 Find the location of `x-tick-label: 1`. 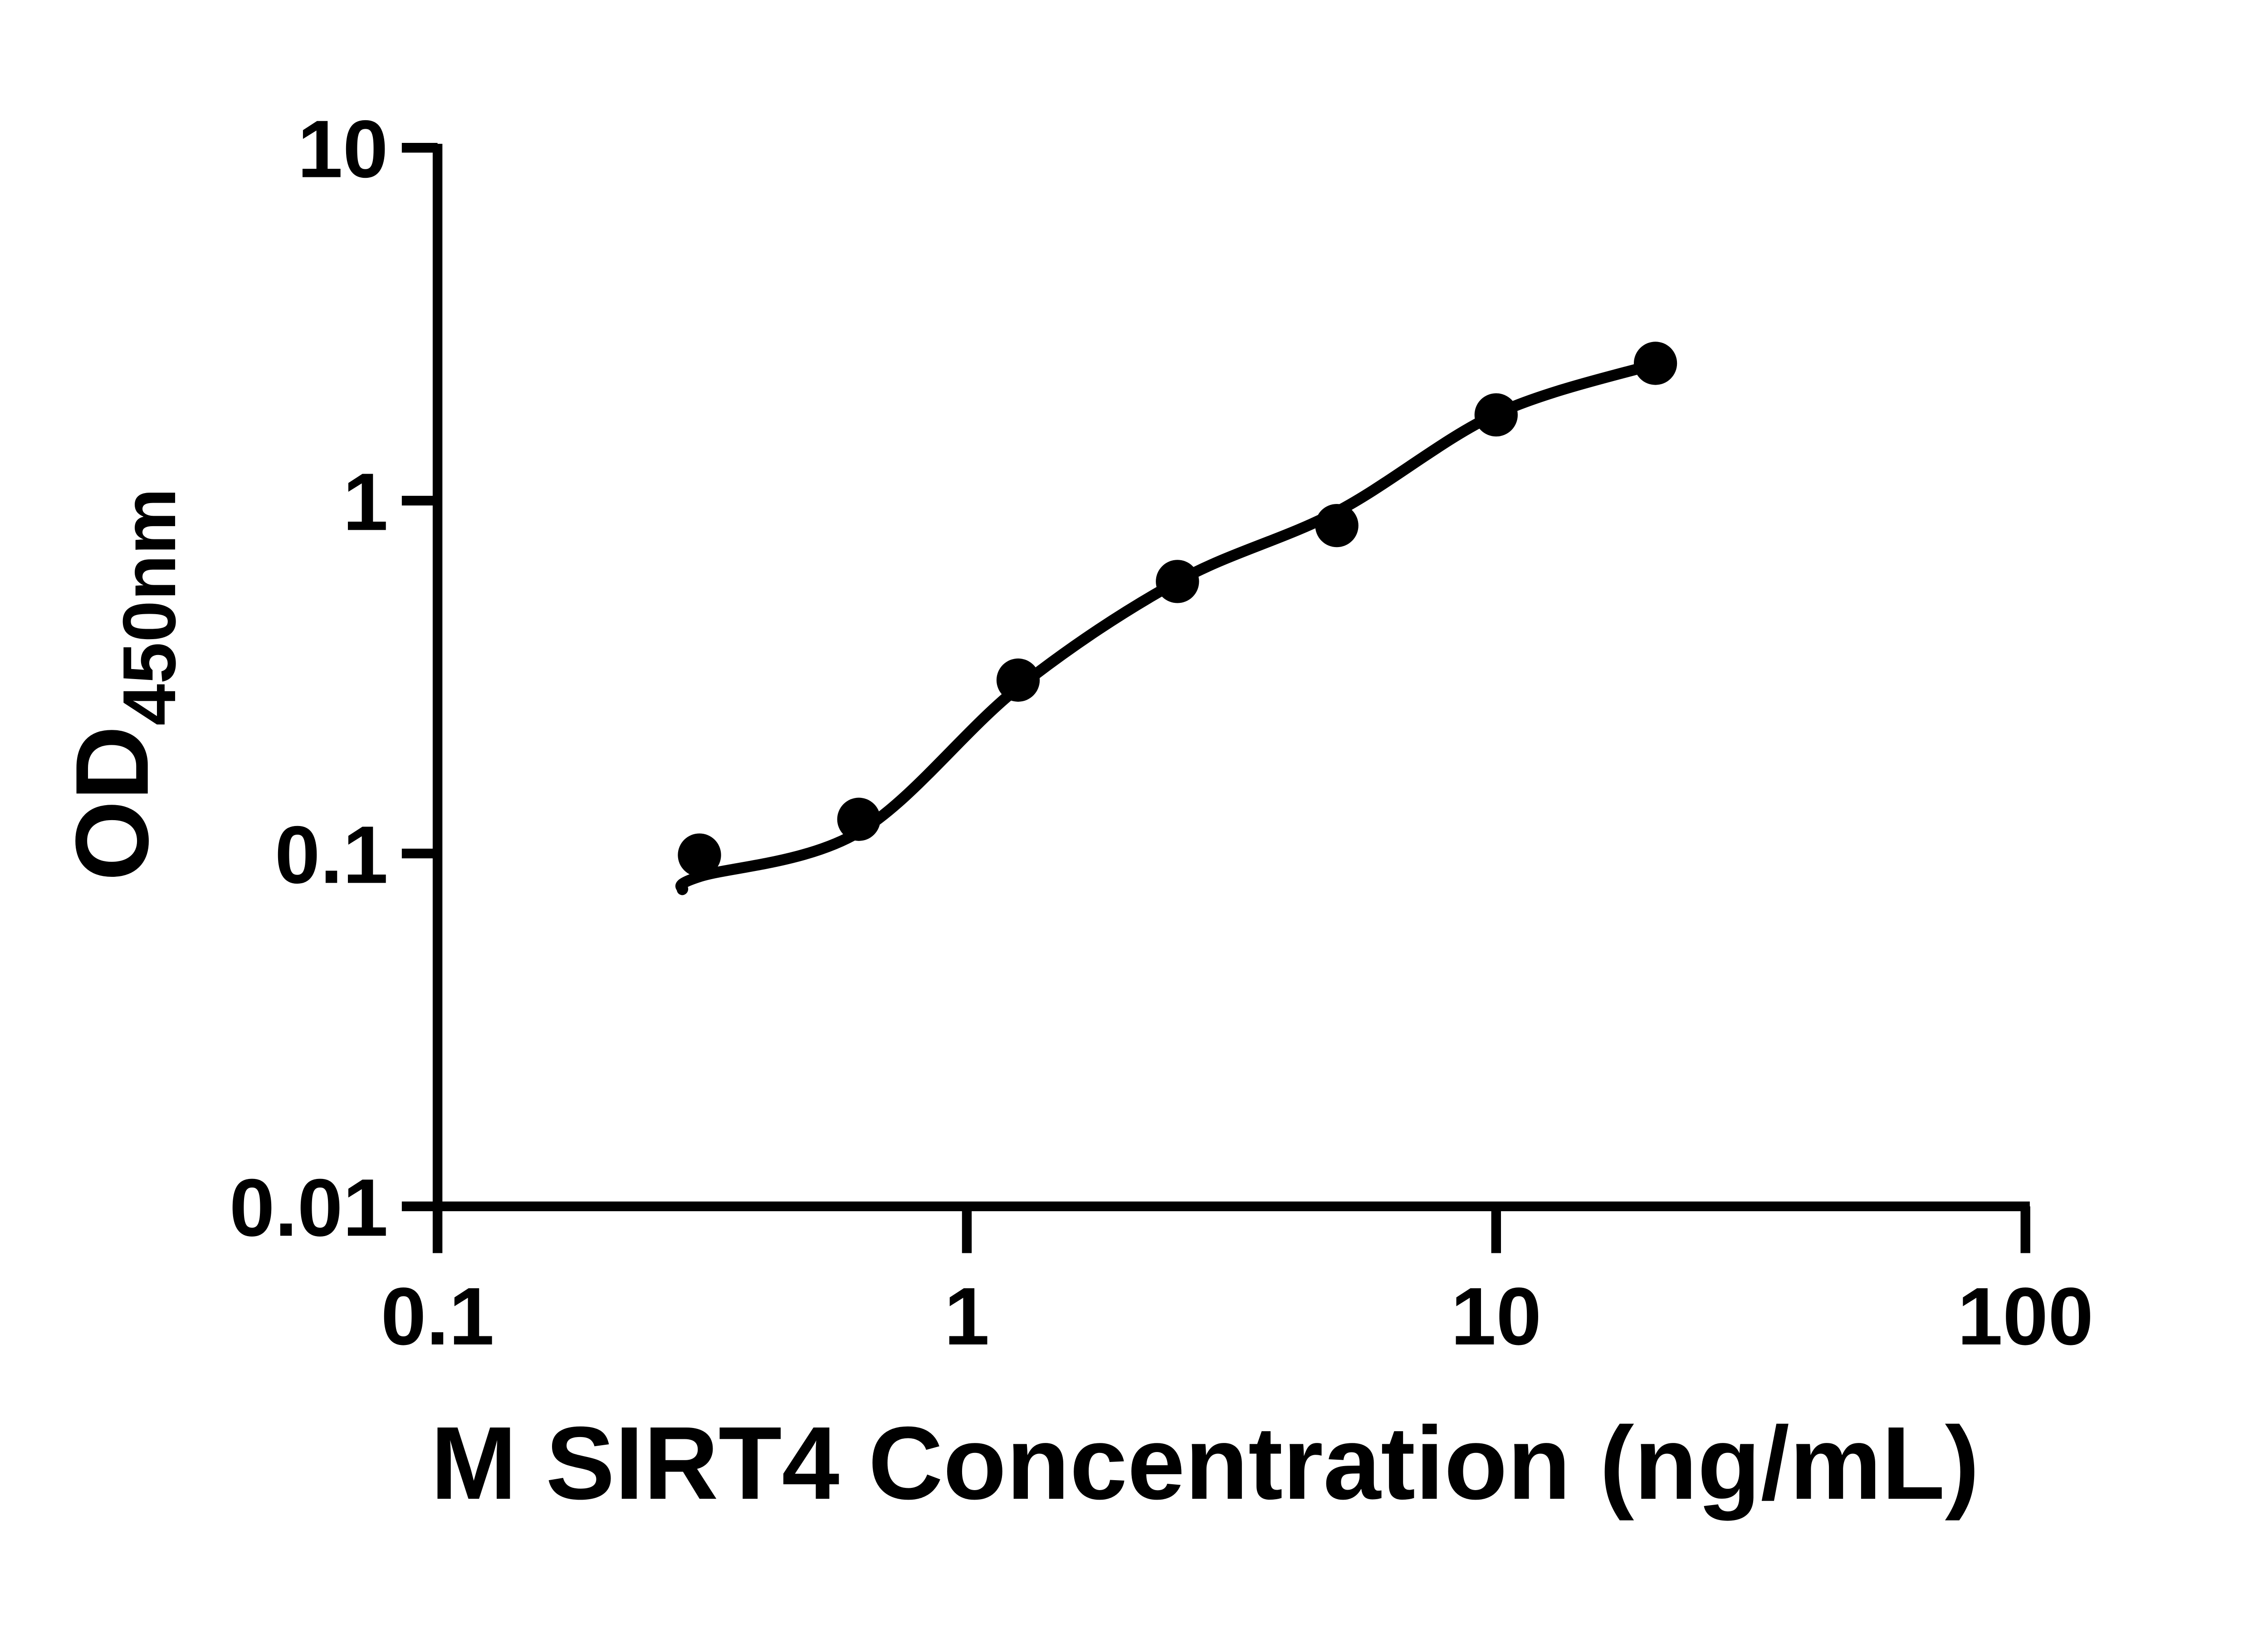

x-tick-label: 1 is located at coordinates (967, 1316).